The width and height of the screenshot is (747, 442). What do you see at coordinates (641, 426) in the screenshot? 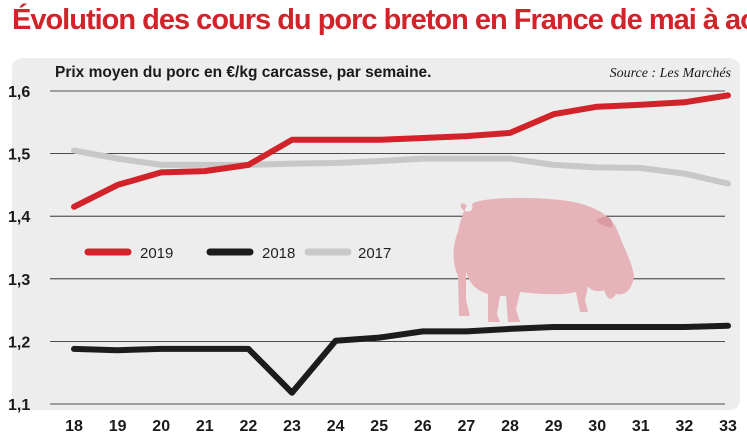
I see `x-tick-label: 31` at bounding box center [641, 426].